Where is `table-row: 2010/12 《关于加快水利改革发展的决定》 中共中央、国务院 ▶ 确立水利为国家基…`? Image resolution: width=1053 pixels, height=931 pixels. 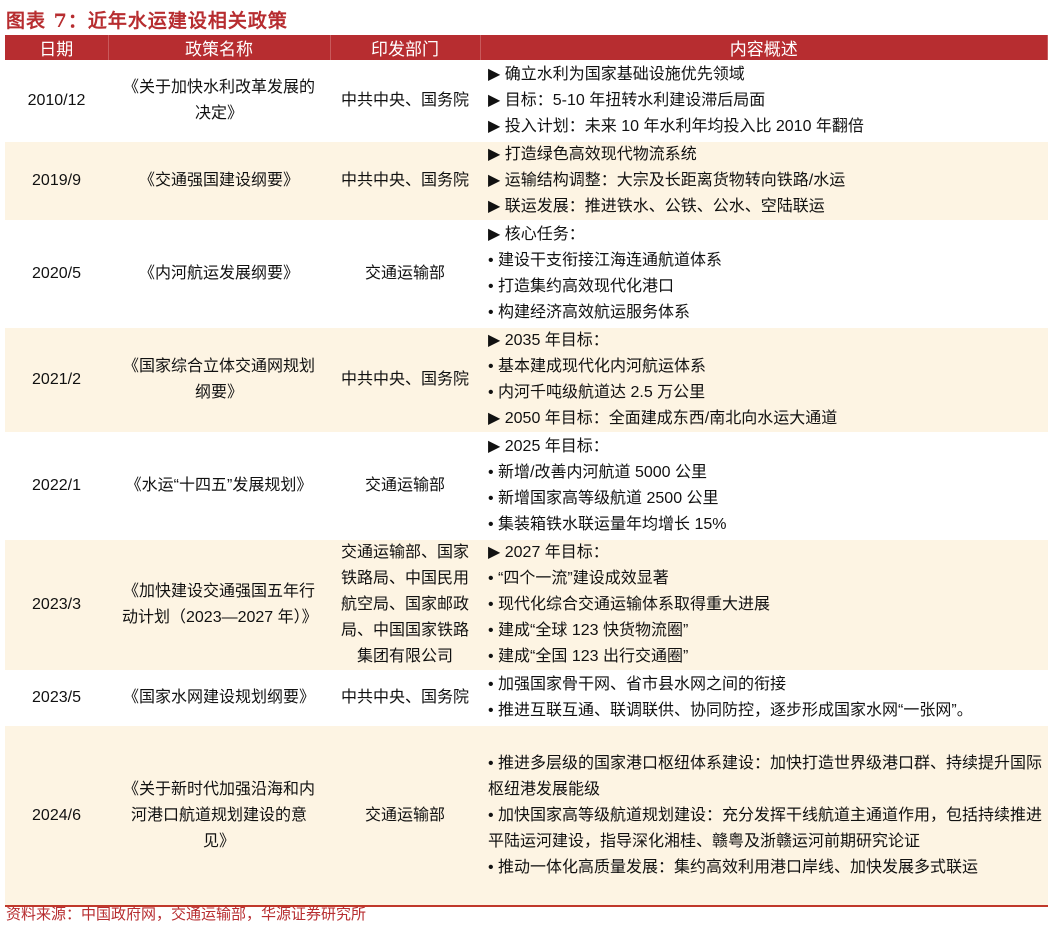 table-row: 2010/12 《关于加快水利改革发展的决定》 中共中央、国务院 ▶ 确立水利为国家基… is located at coordinates (526, 100).